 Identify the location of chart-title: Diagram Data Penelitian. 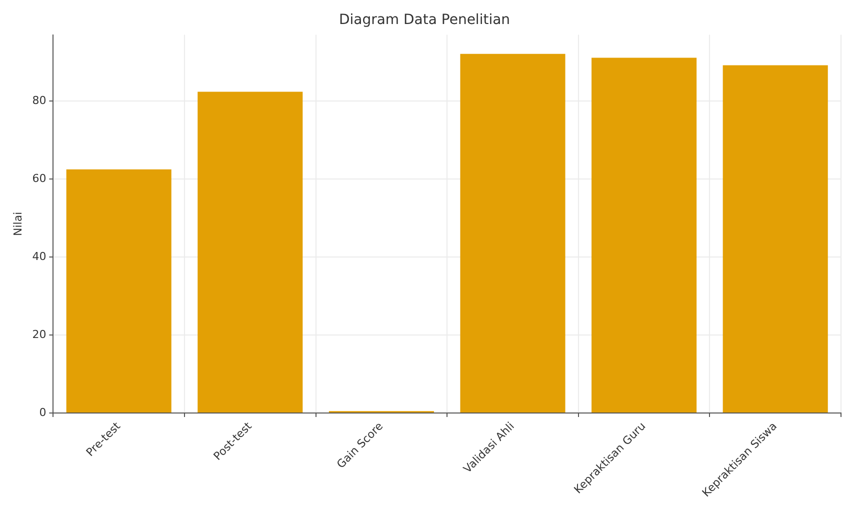
(424, 20).